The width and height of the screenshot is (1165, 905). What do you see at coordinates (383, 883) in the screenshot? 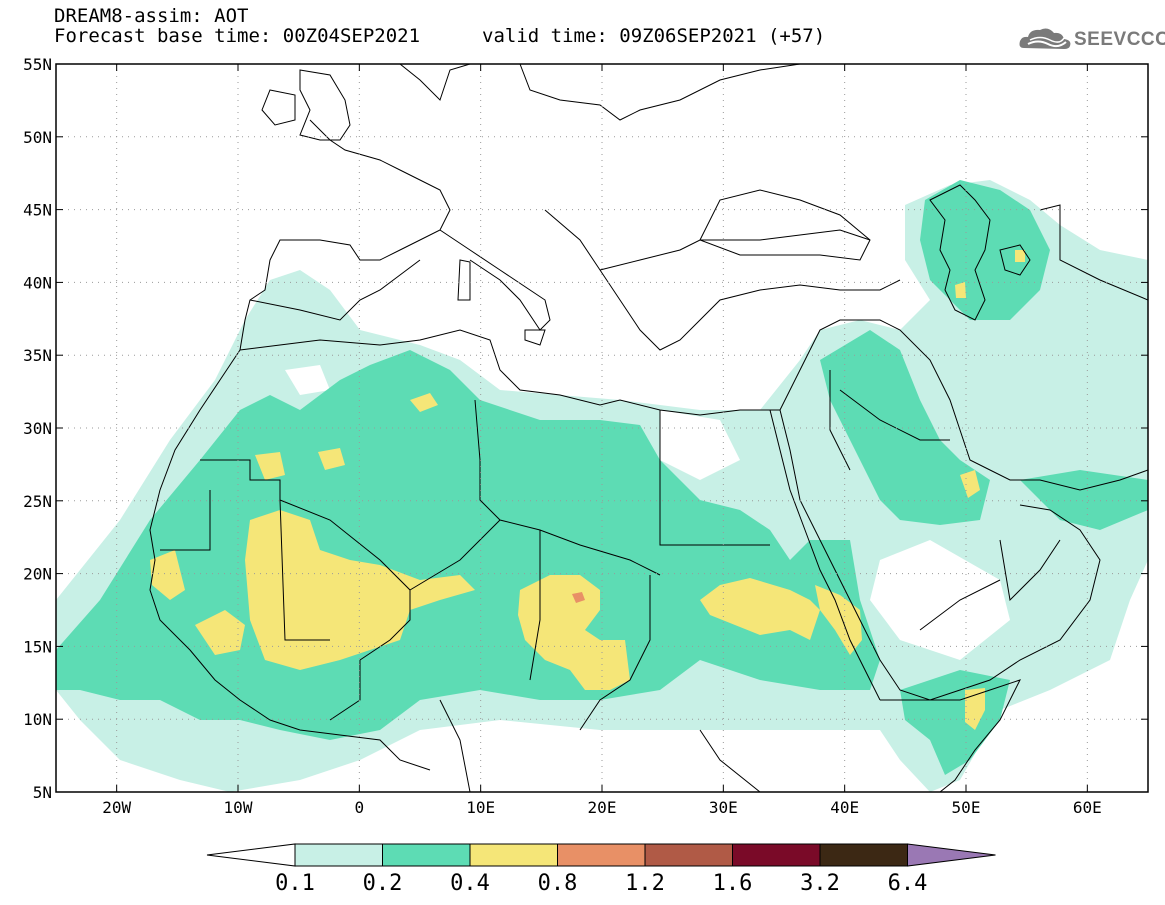
I see `colorbar-label: 0.2` at bounding box center [383, 883].